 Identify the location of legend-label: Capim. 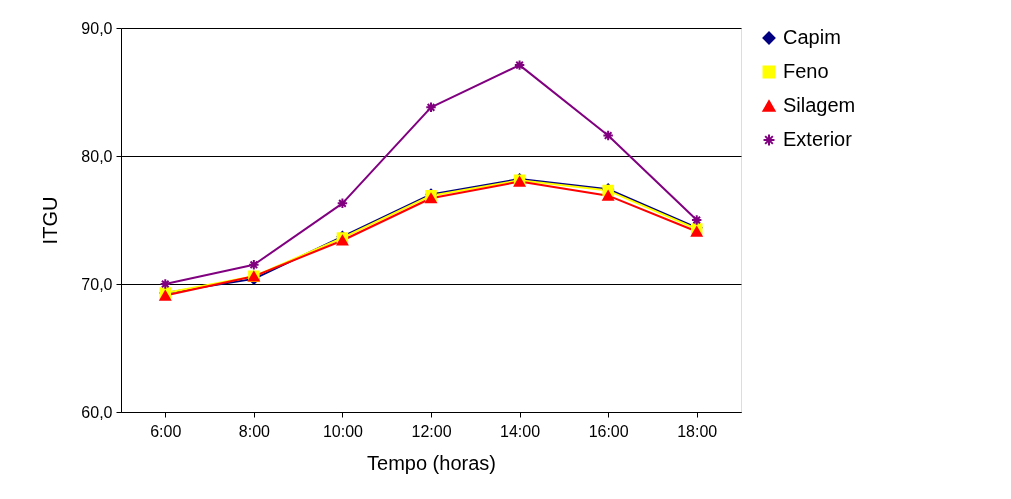
(812, 37).